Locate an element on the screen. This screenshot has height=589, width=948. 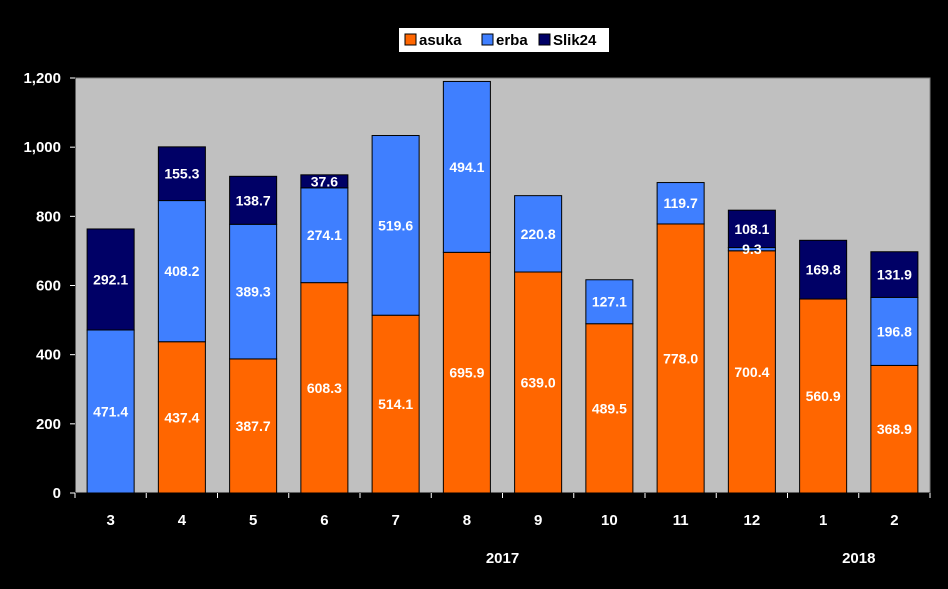
x-tick-label: 2 is located at coordinates (894, 520).